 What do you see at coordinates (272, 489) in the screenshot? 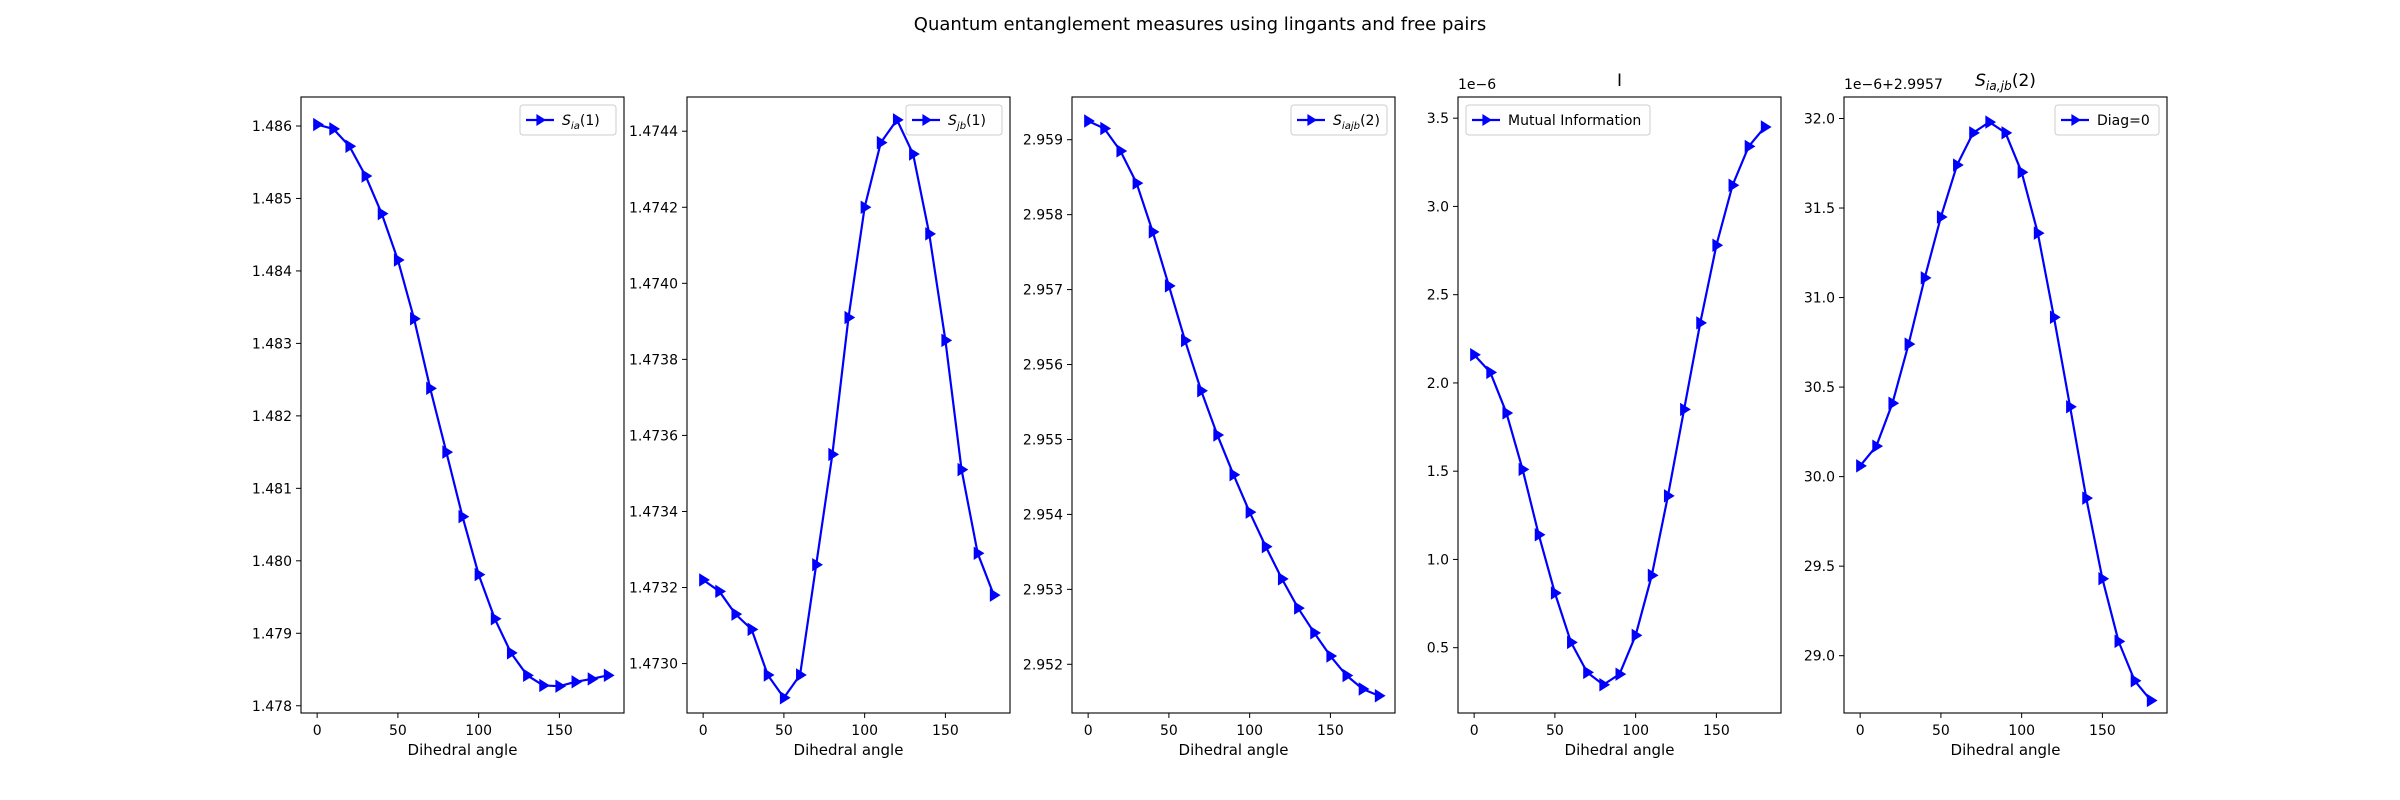
I see `y-tick-label: 1.481` at bounding box center [272, 489].